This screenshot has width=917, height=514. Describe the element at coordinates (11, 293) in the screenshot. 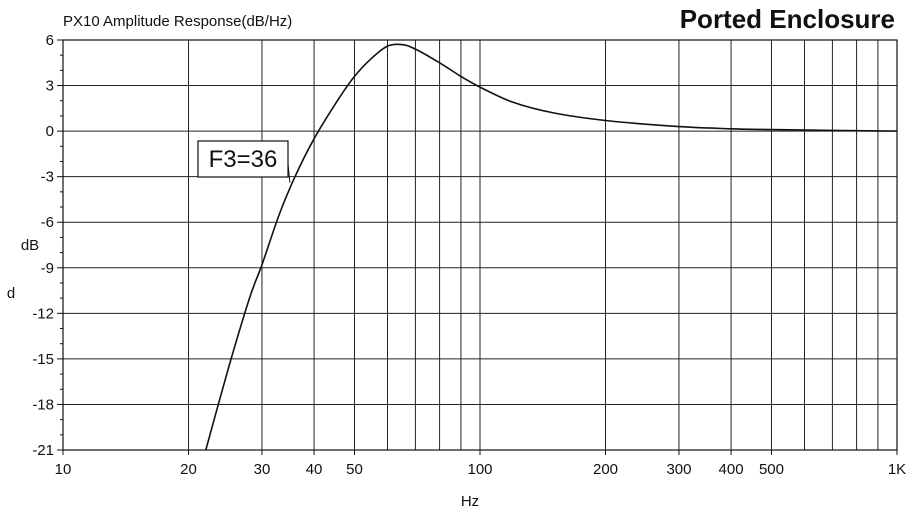

I see `y-axis-label-secondary: d` at that location.